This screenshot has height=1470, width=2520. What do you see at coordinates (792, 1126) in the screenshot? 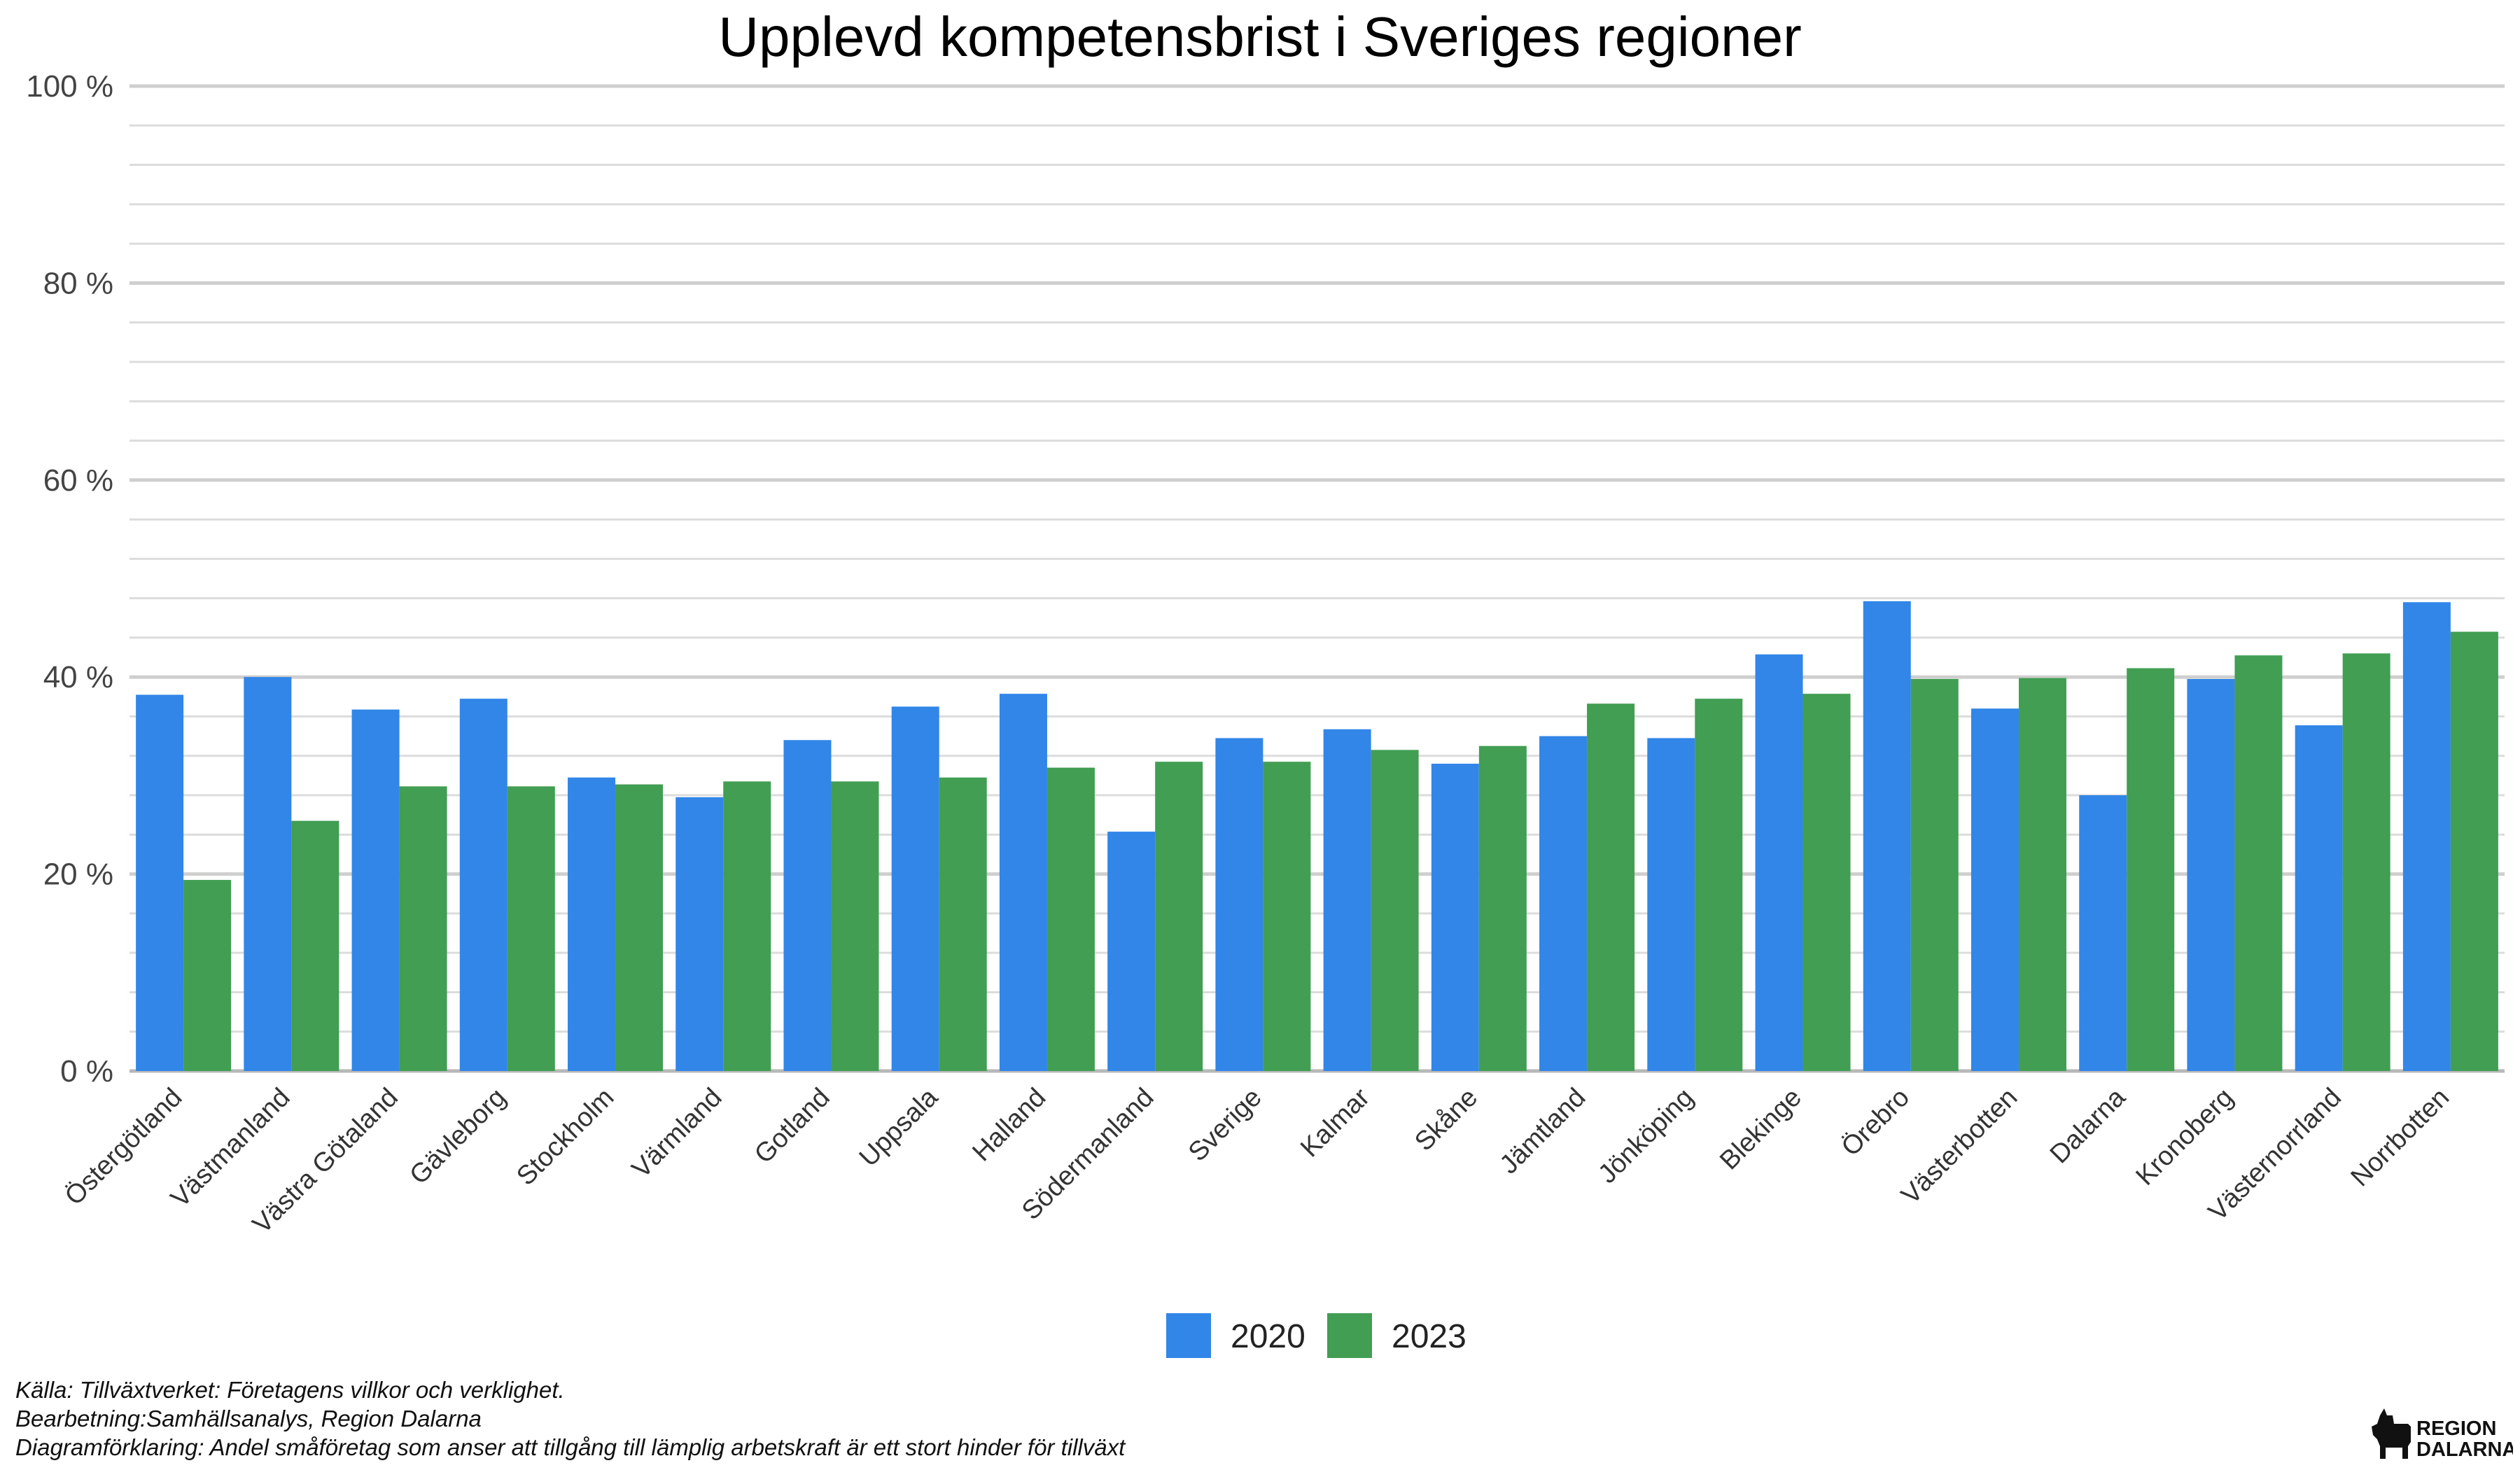
I see `x-tick-label: Gotland` at bounding box center [792, 1126].